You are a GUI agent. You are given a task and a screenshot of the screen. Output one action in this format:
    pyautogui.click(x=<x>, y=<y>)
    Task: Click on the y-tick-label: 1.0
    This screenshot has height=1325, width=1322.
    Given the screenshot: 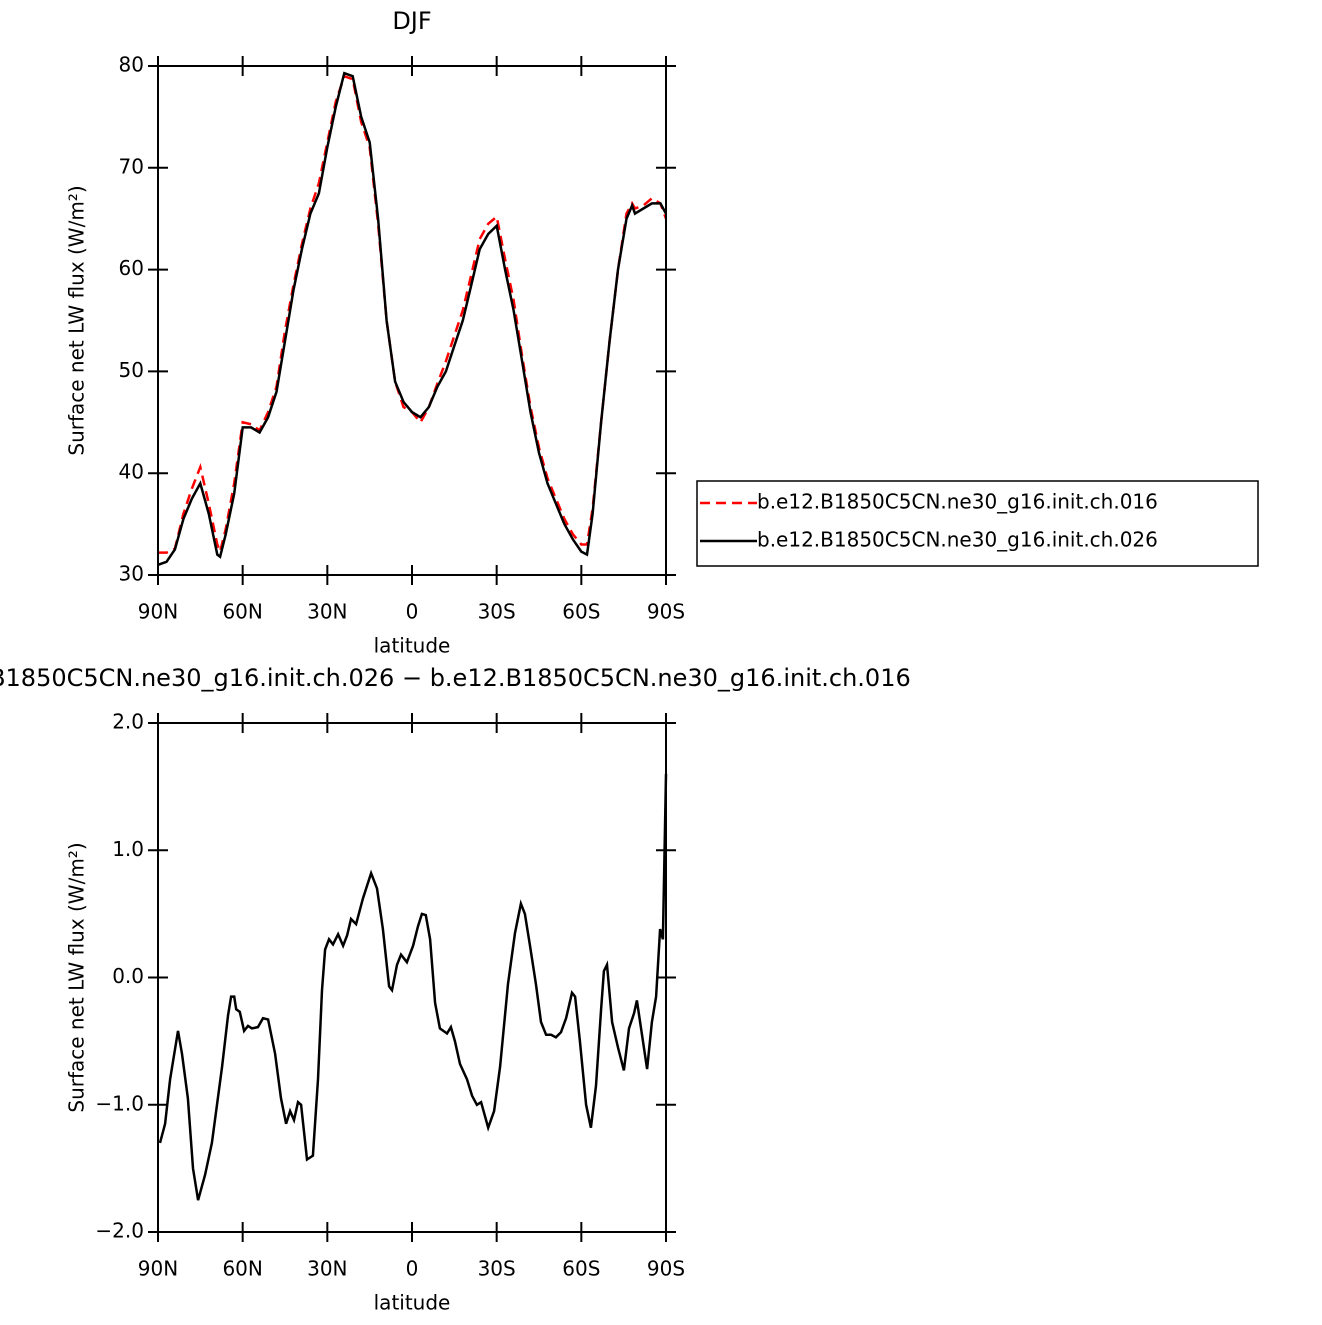 What is the action you would take?
    pyautogui.click(x=128, y=849)
    